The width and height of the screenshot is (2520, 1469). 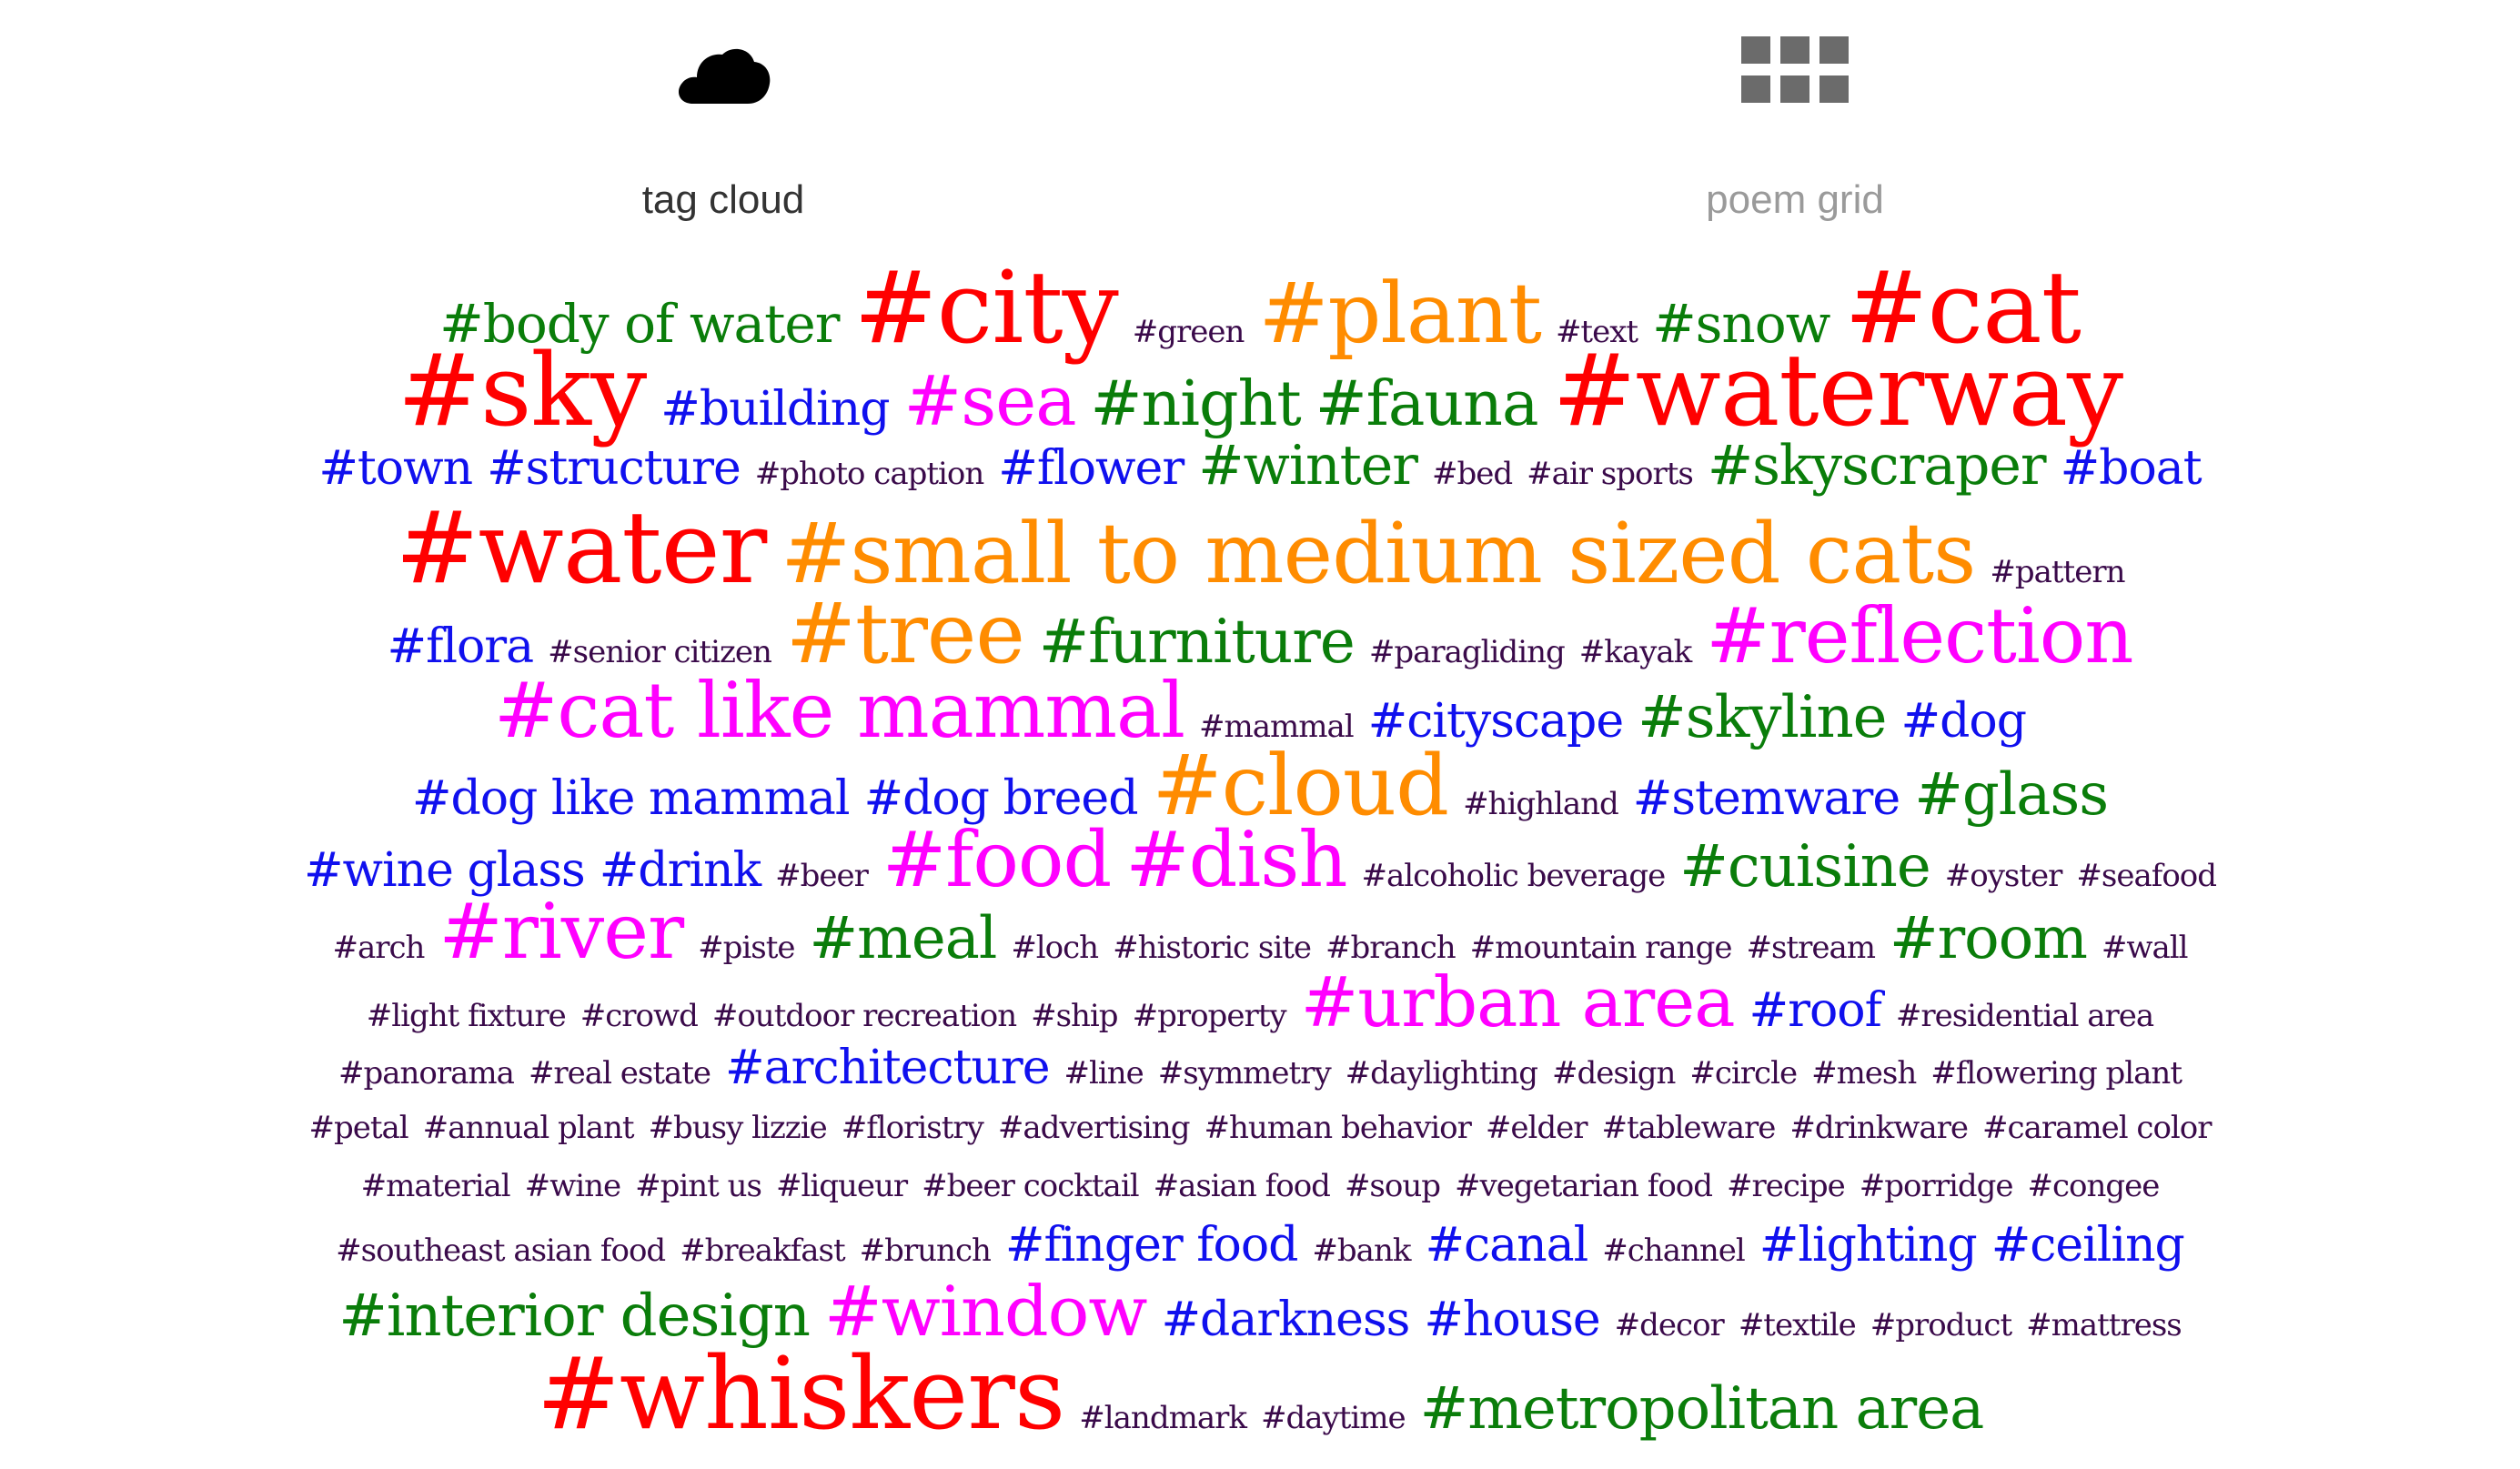 What do you see at coordinates (1869, 1245) in the screenshot?
I see `tag-link: #lighting` at bounding box center [1869, 1245].